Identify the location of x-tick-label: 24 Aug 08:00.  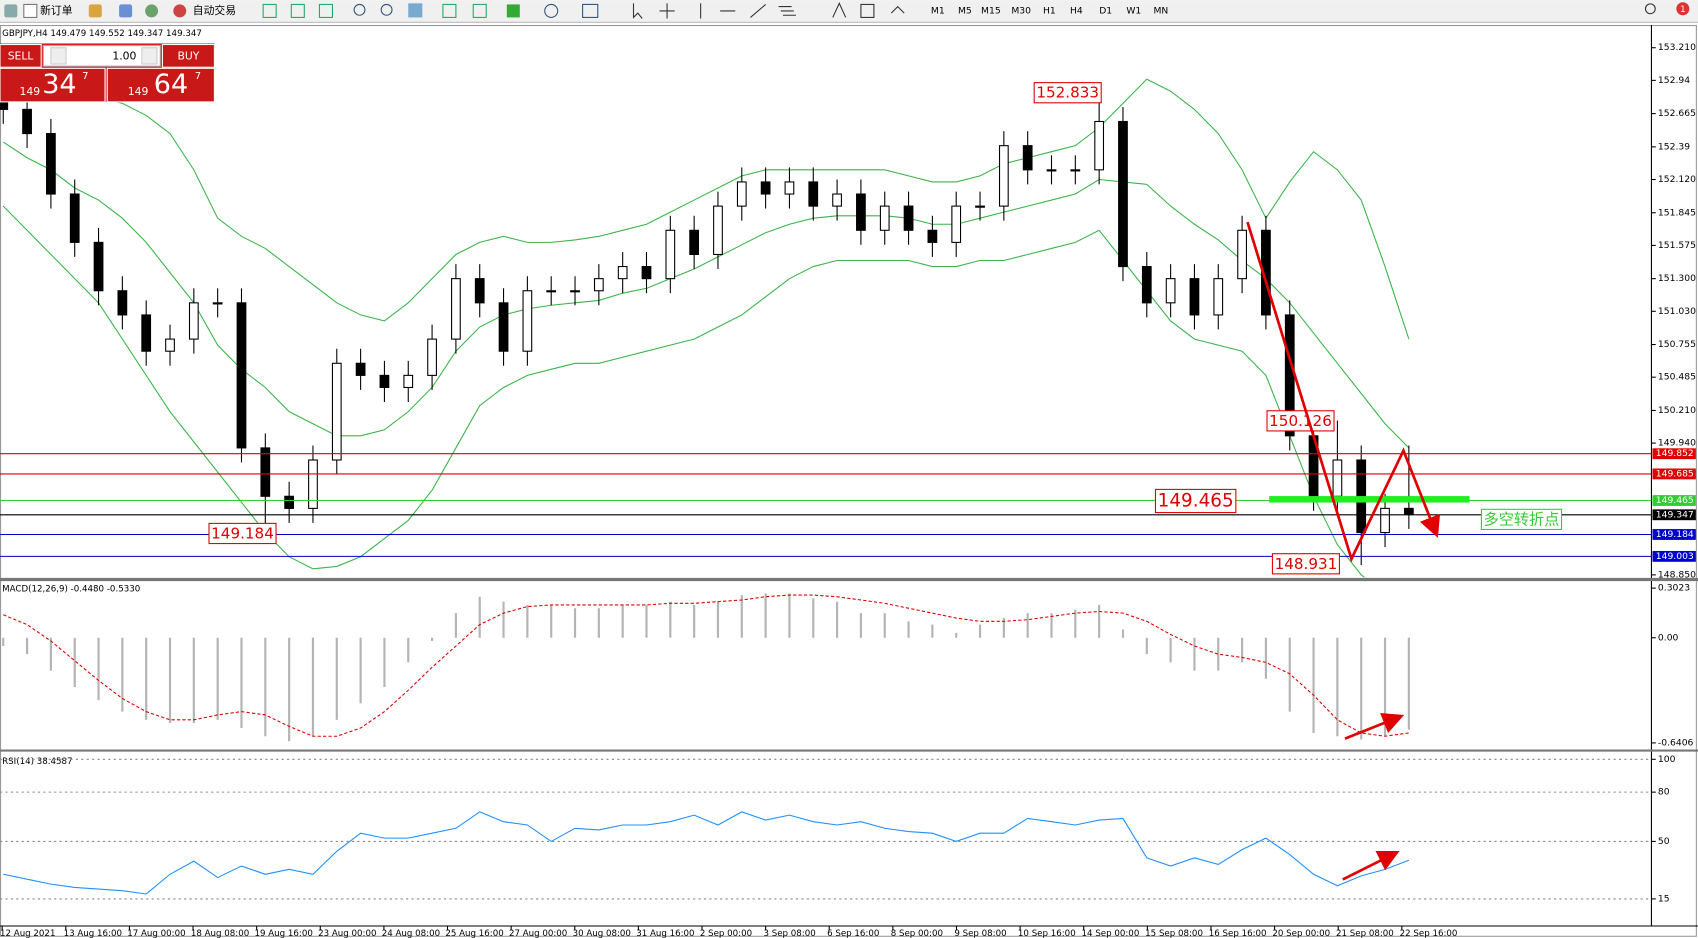
(411, 933).